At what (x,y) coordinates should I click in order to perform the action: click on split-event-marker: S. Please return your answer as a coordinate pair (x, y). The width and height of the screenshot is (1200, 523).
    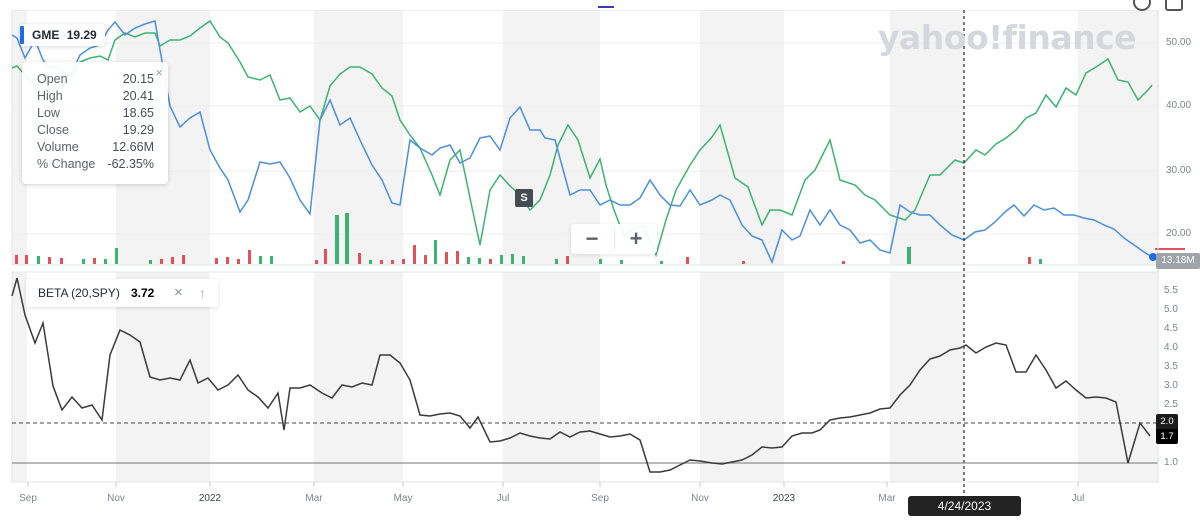
    Looking at the image, I should click on (524, 198).